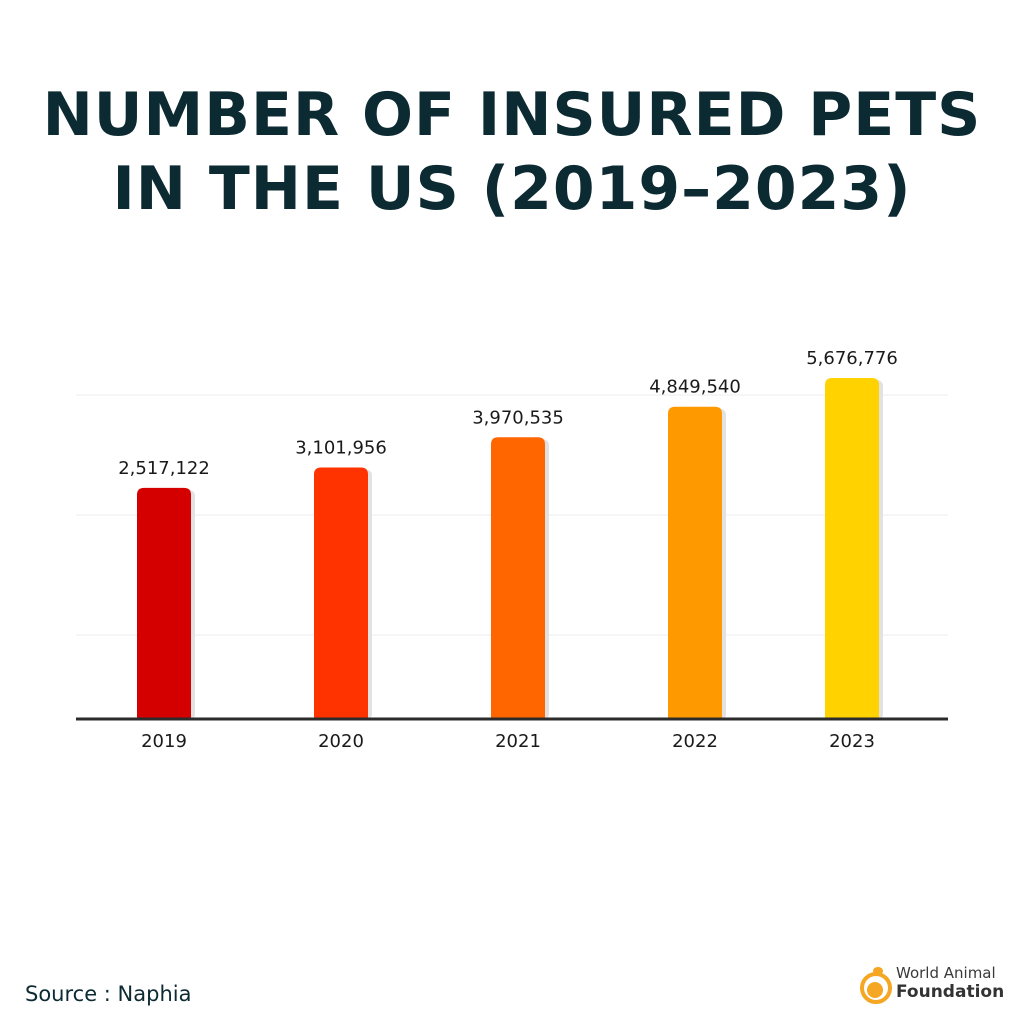 The width and height of the screenshot is (1024, 1024). What do you see at coordinates (946, 973) in the screenshot?
I see `logo-line-1: World Animal` at bounding box center [946, 973].